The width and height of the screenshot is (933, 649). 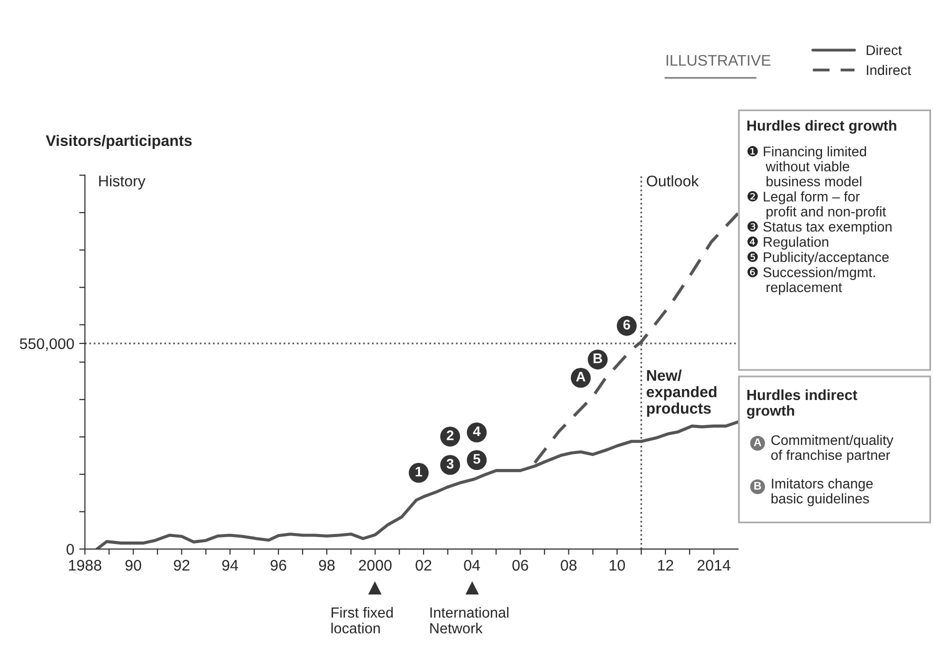 I want to click on x-tick-label: 08, so click(x=568, y=565).